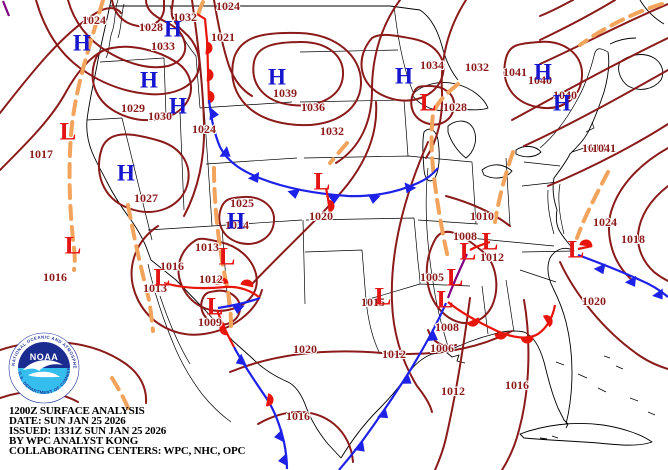 The height and width of the screenshot is (470, 668). What do you see at coordinates (41, 154) in the screenshot?
I see `isobar-label: 1017` at bounding box center [41, 154].